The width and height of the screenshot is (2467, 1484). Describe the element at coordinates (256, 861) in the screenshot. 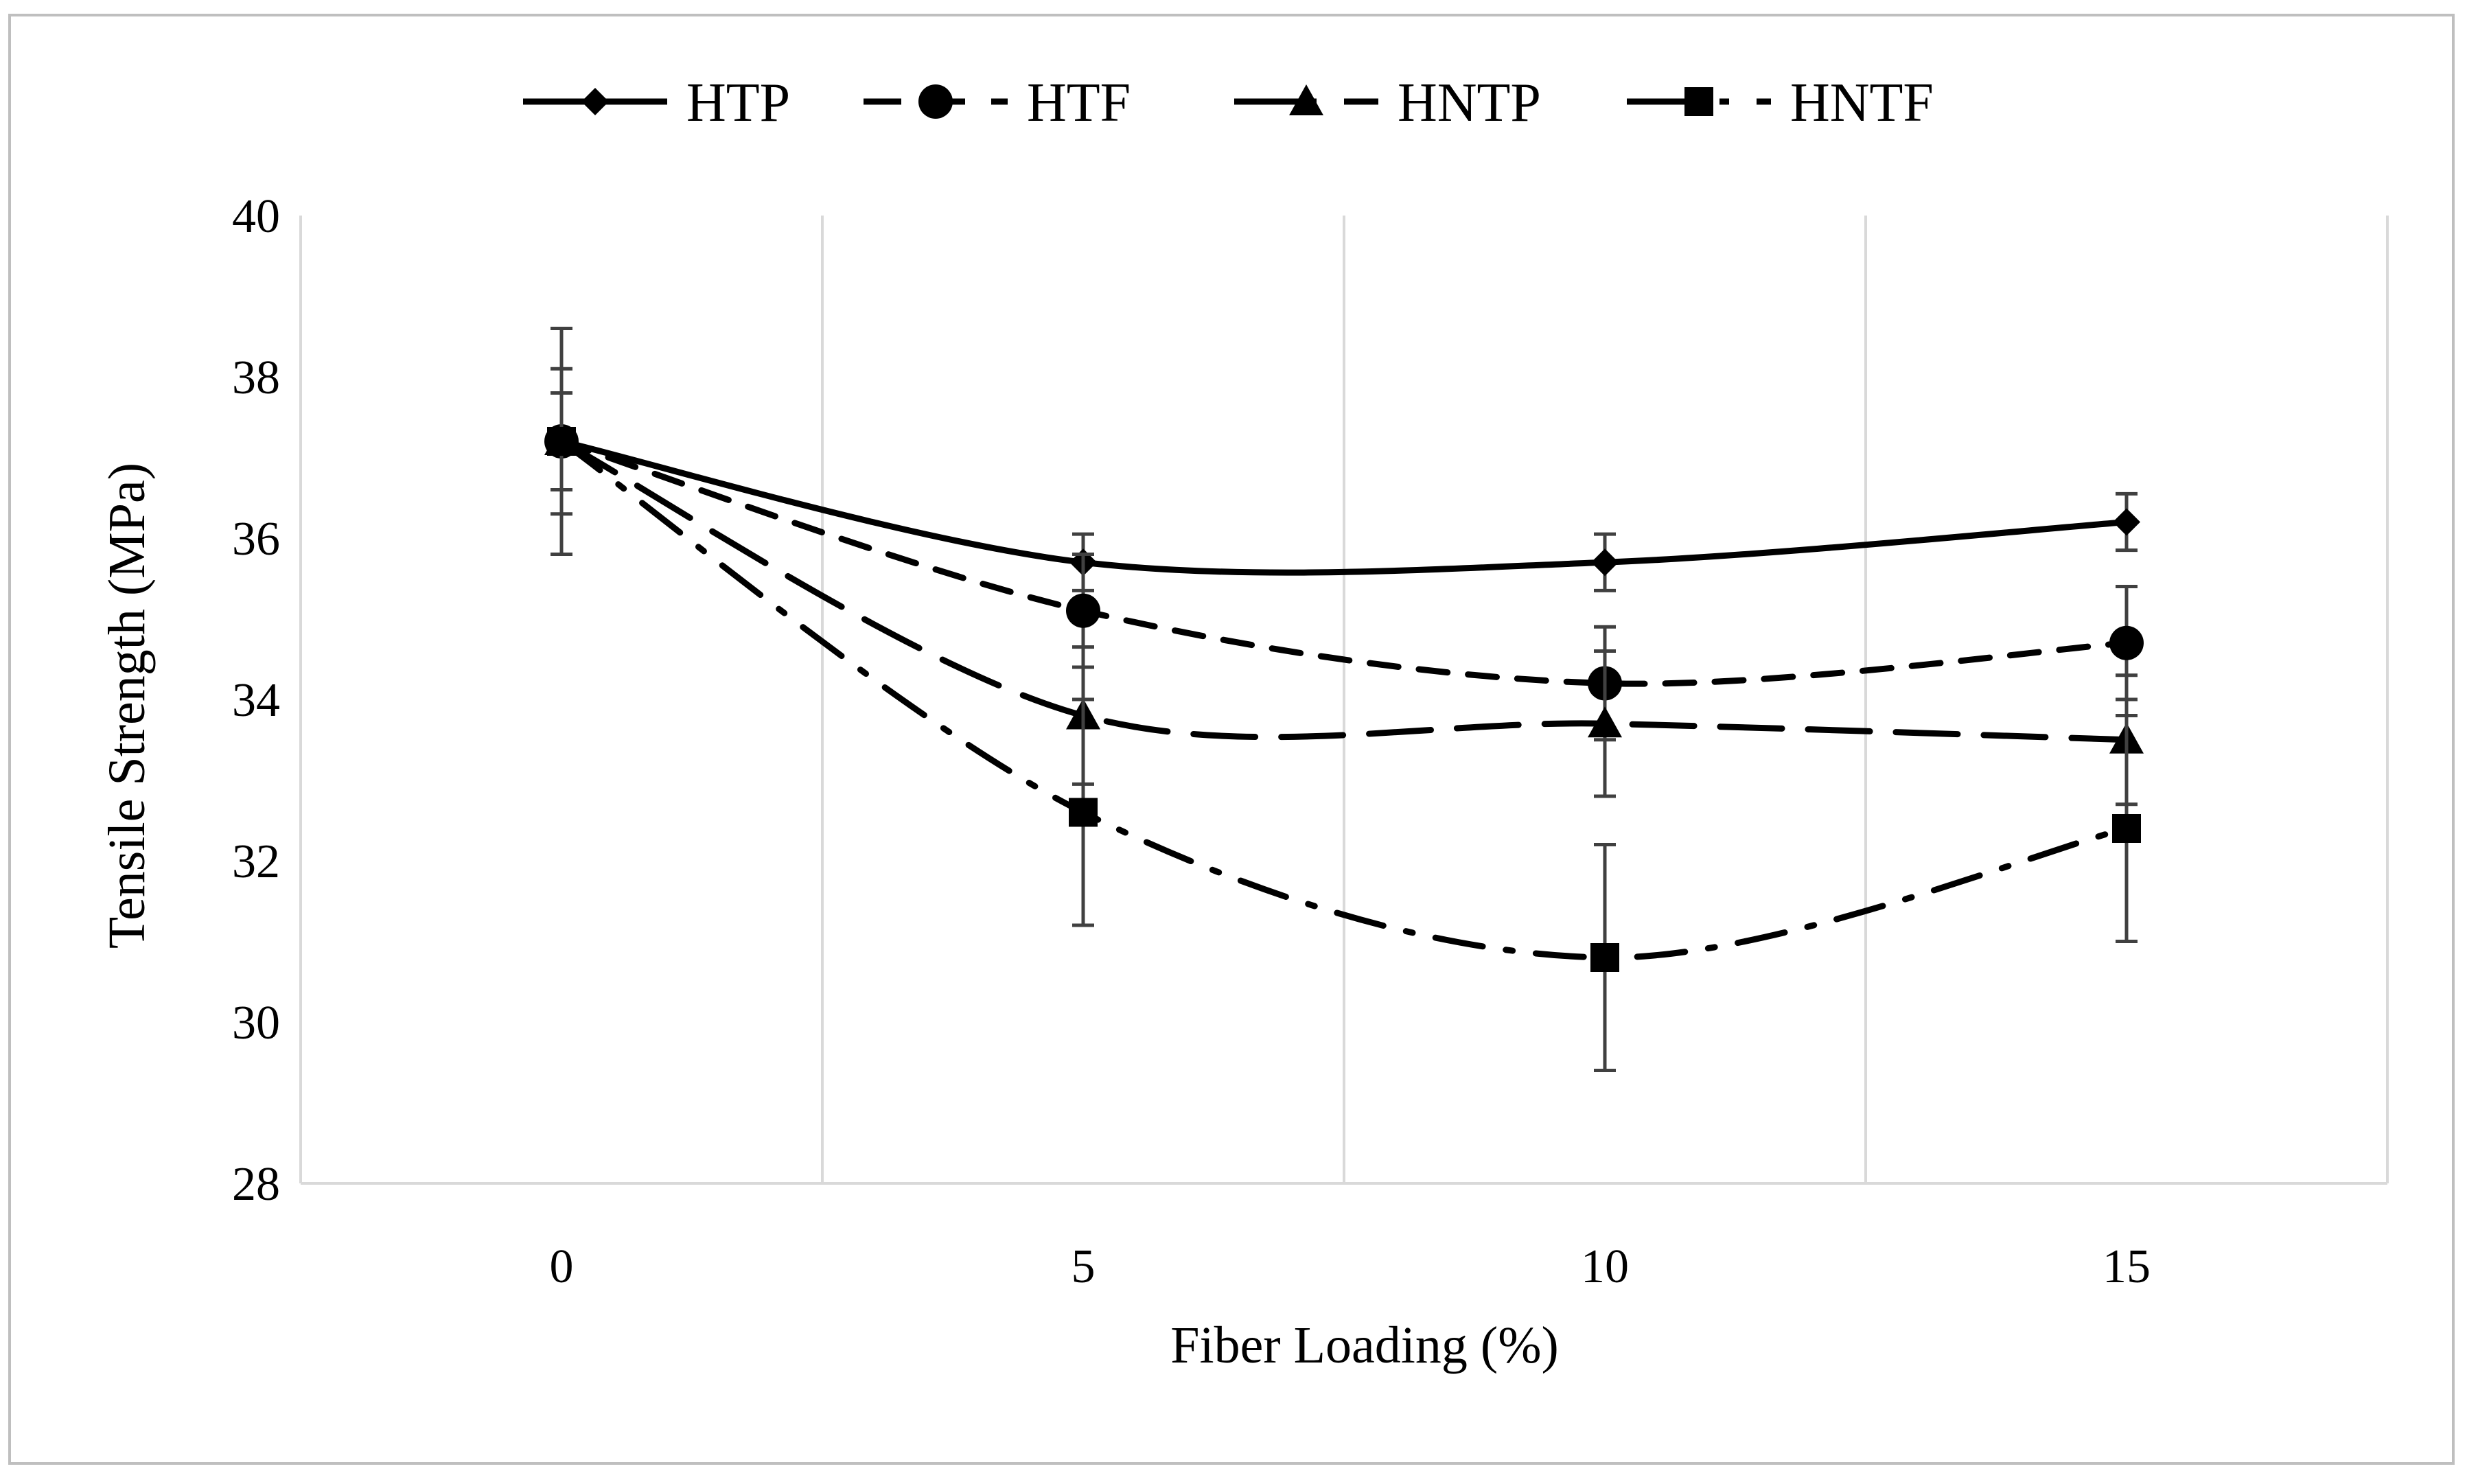

I see `y-tick-label: 32` at that location.